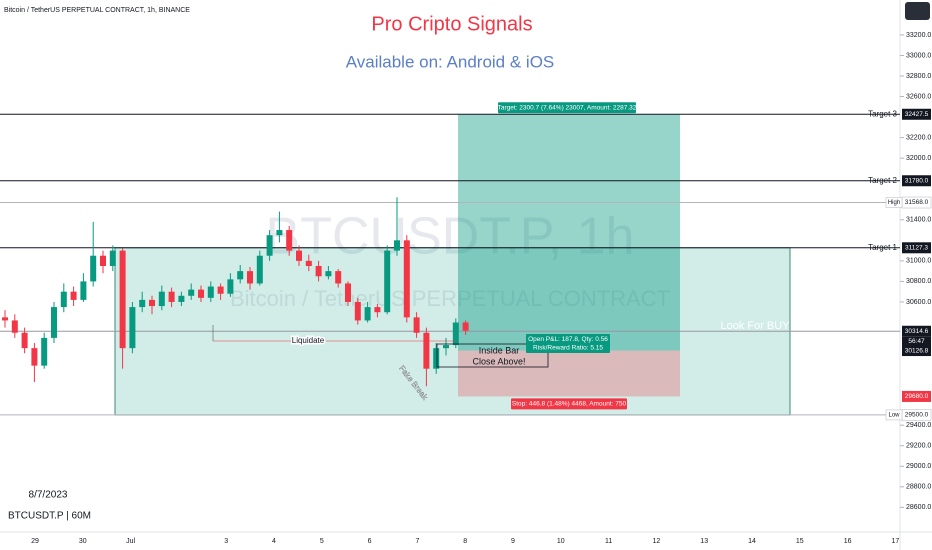 The image size is (932, 550). I want to click on y-tick-label: 28600.0, so click(918, 507).